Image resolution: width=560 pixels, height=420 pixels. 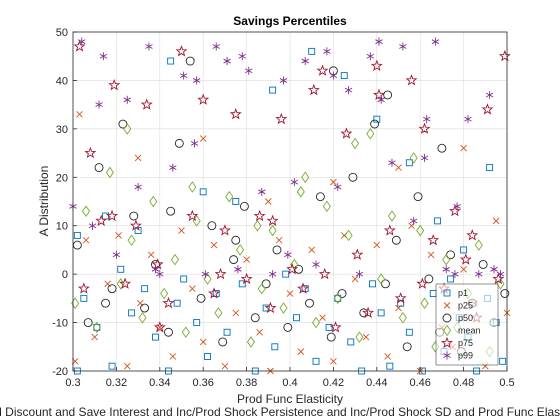 What do you see at coordinates (116, 383) in the screenshot?
I see `x-tick-label: 0.32` at bounding box center [116, 383].